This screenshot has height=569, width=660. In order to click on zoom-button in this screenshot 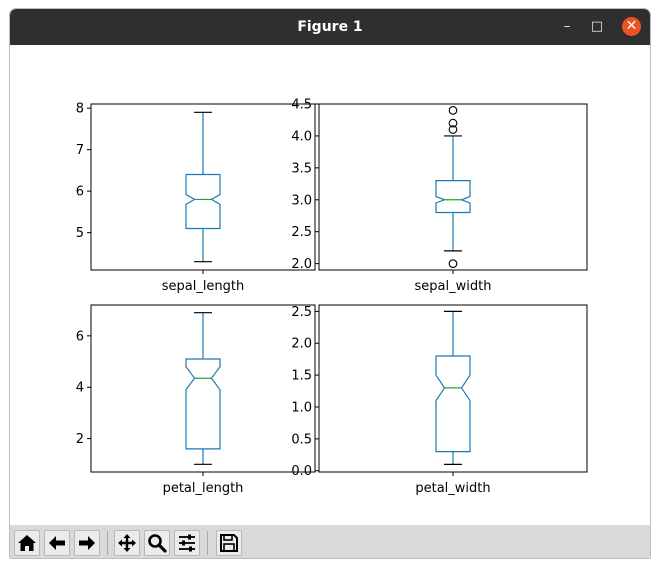, I will do `click(157, 543)`.